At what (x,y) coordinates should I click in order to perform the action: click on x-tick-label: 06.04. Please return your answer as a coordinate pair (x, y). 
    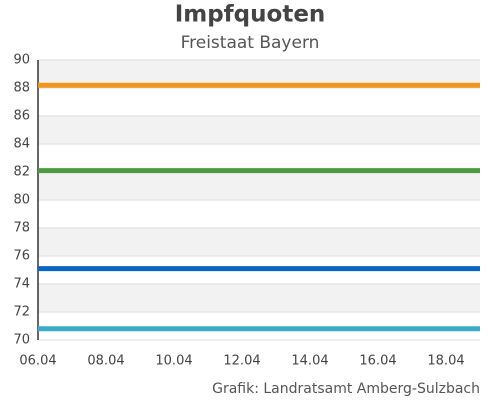
    Looking at the image, I should click on (37, 361).